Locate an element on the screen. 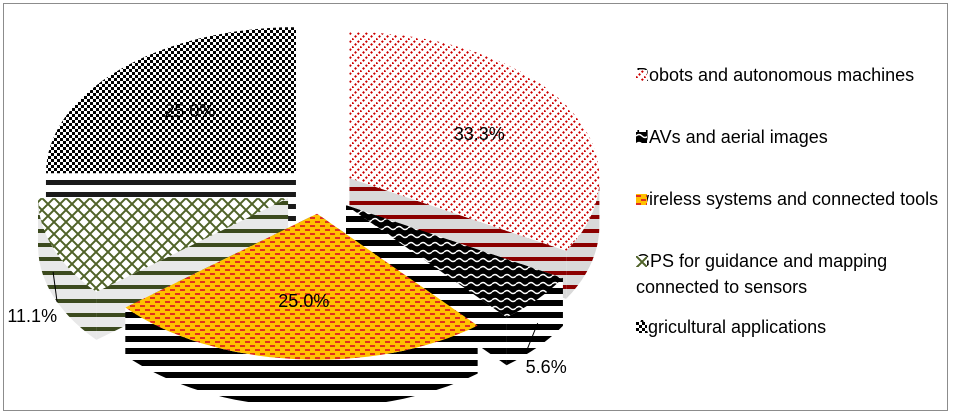 The height and width of the screenshot is (415, 953). legend-item-agricultural: Agricultural applications is located at coordinates (731, 327).